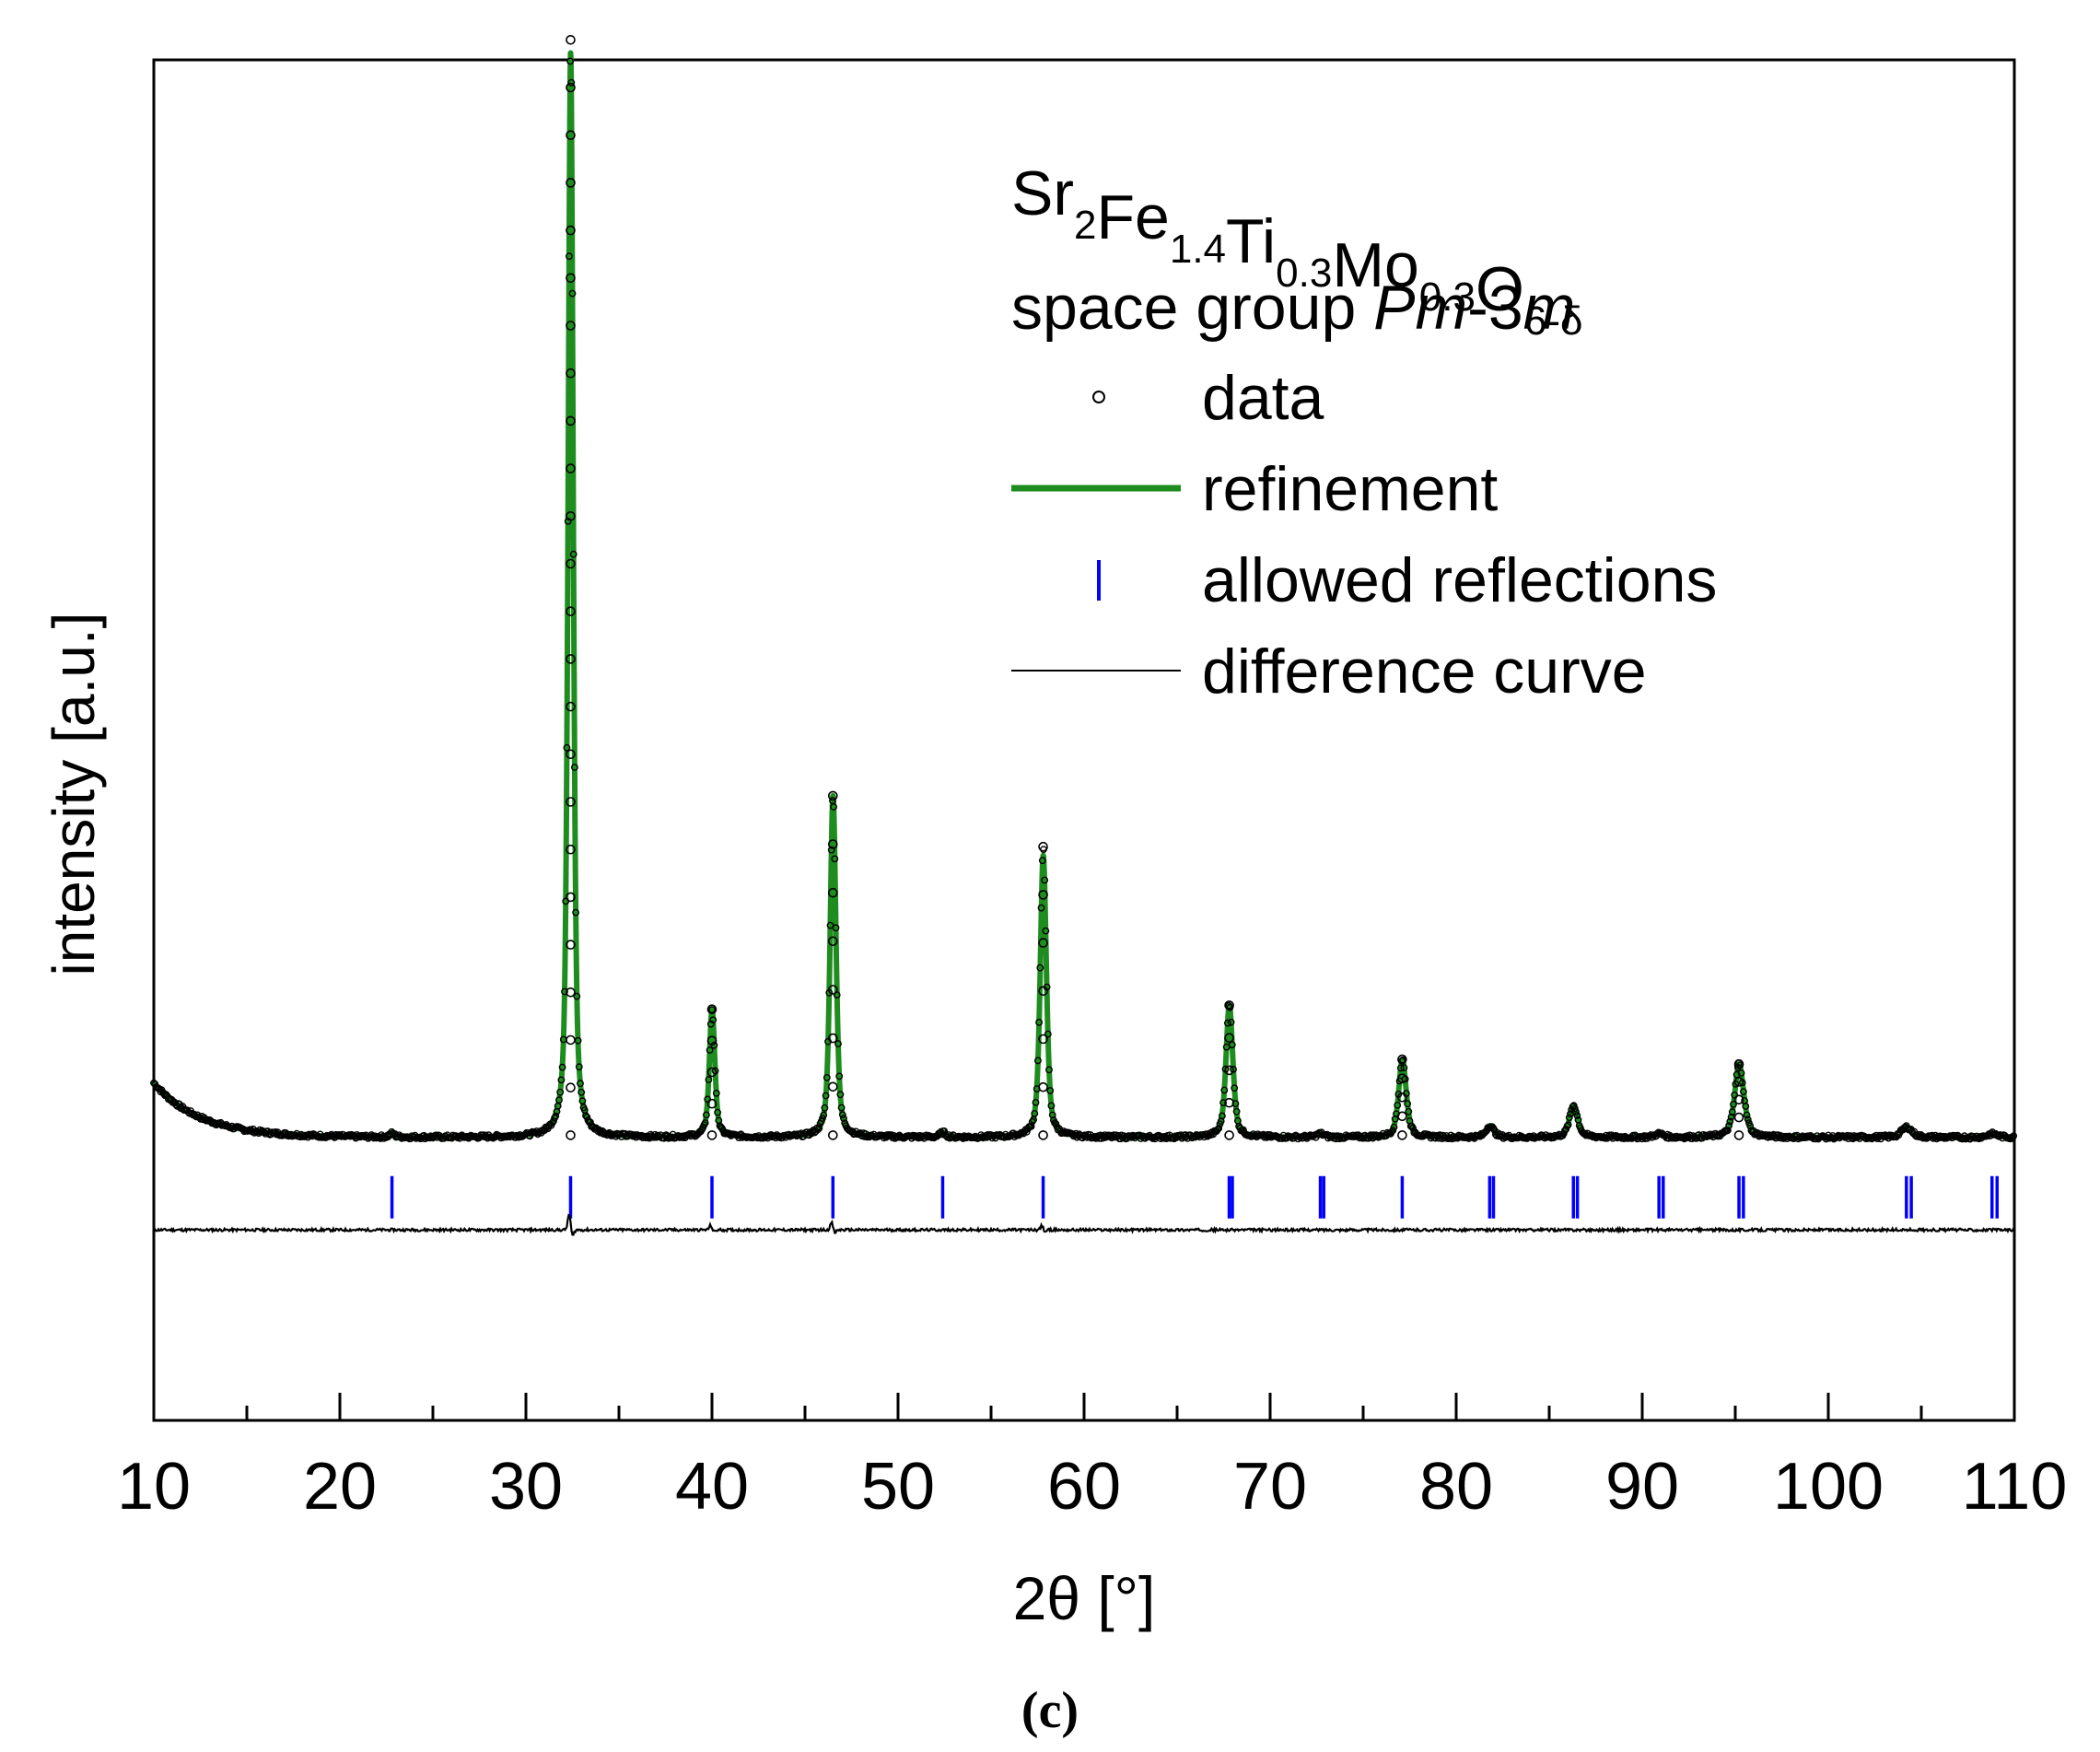 Image resolution: width=2100 pixels, height=1752 pixels. What do you see at coordinates (1420, 308) in the screenshot?
I see `space-group-italic-1: Pm` at bounding box center [1420, 308].